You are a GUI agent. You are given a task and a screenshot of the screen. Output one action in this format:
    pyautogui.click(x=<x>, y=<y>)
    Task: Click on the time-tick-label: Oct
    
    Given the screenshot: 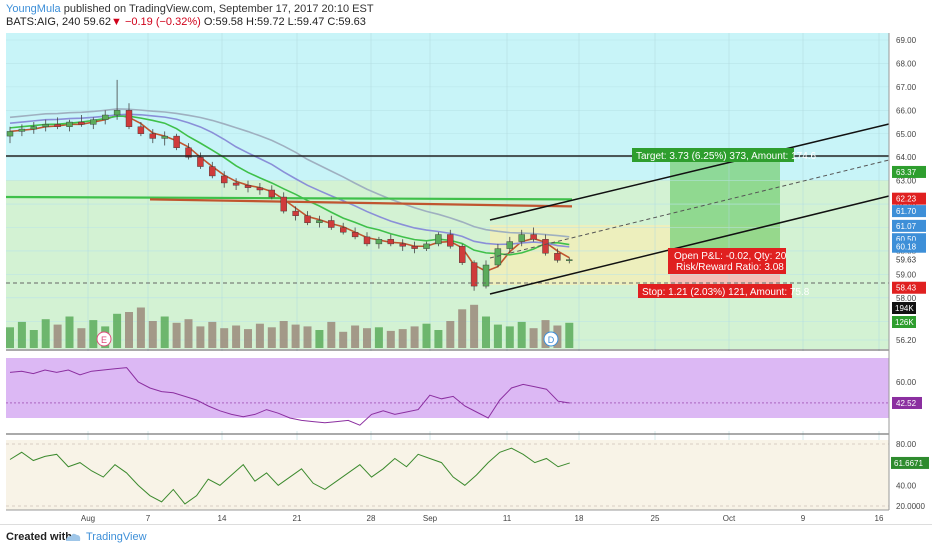 What is the action you would take?
    pyautogui.click(x=729, y=518)
    